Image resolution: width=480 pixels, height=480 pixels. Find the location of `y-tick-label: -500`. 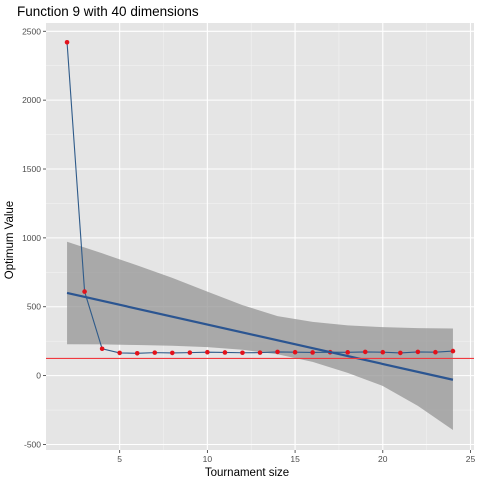

y-tick-label: -500 is located at coordinates (32, 444).